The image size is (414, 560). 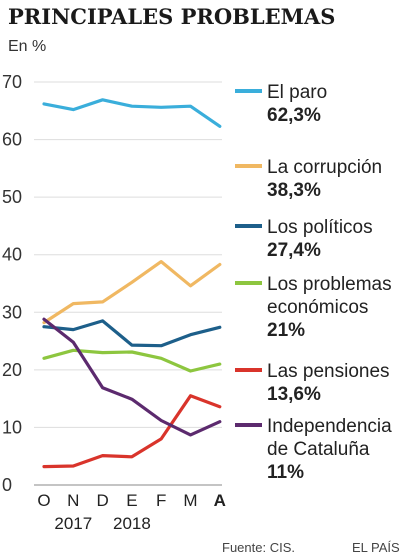 What do you see at coordinates (294, 394) in the screenshot?
I see `legend-value: 13,6%` at bounding box center [294, 394].